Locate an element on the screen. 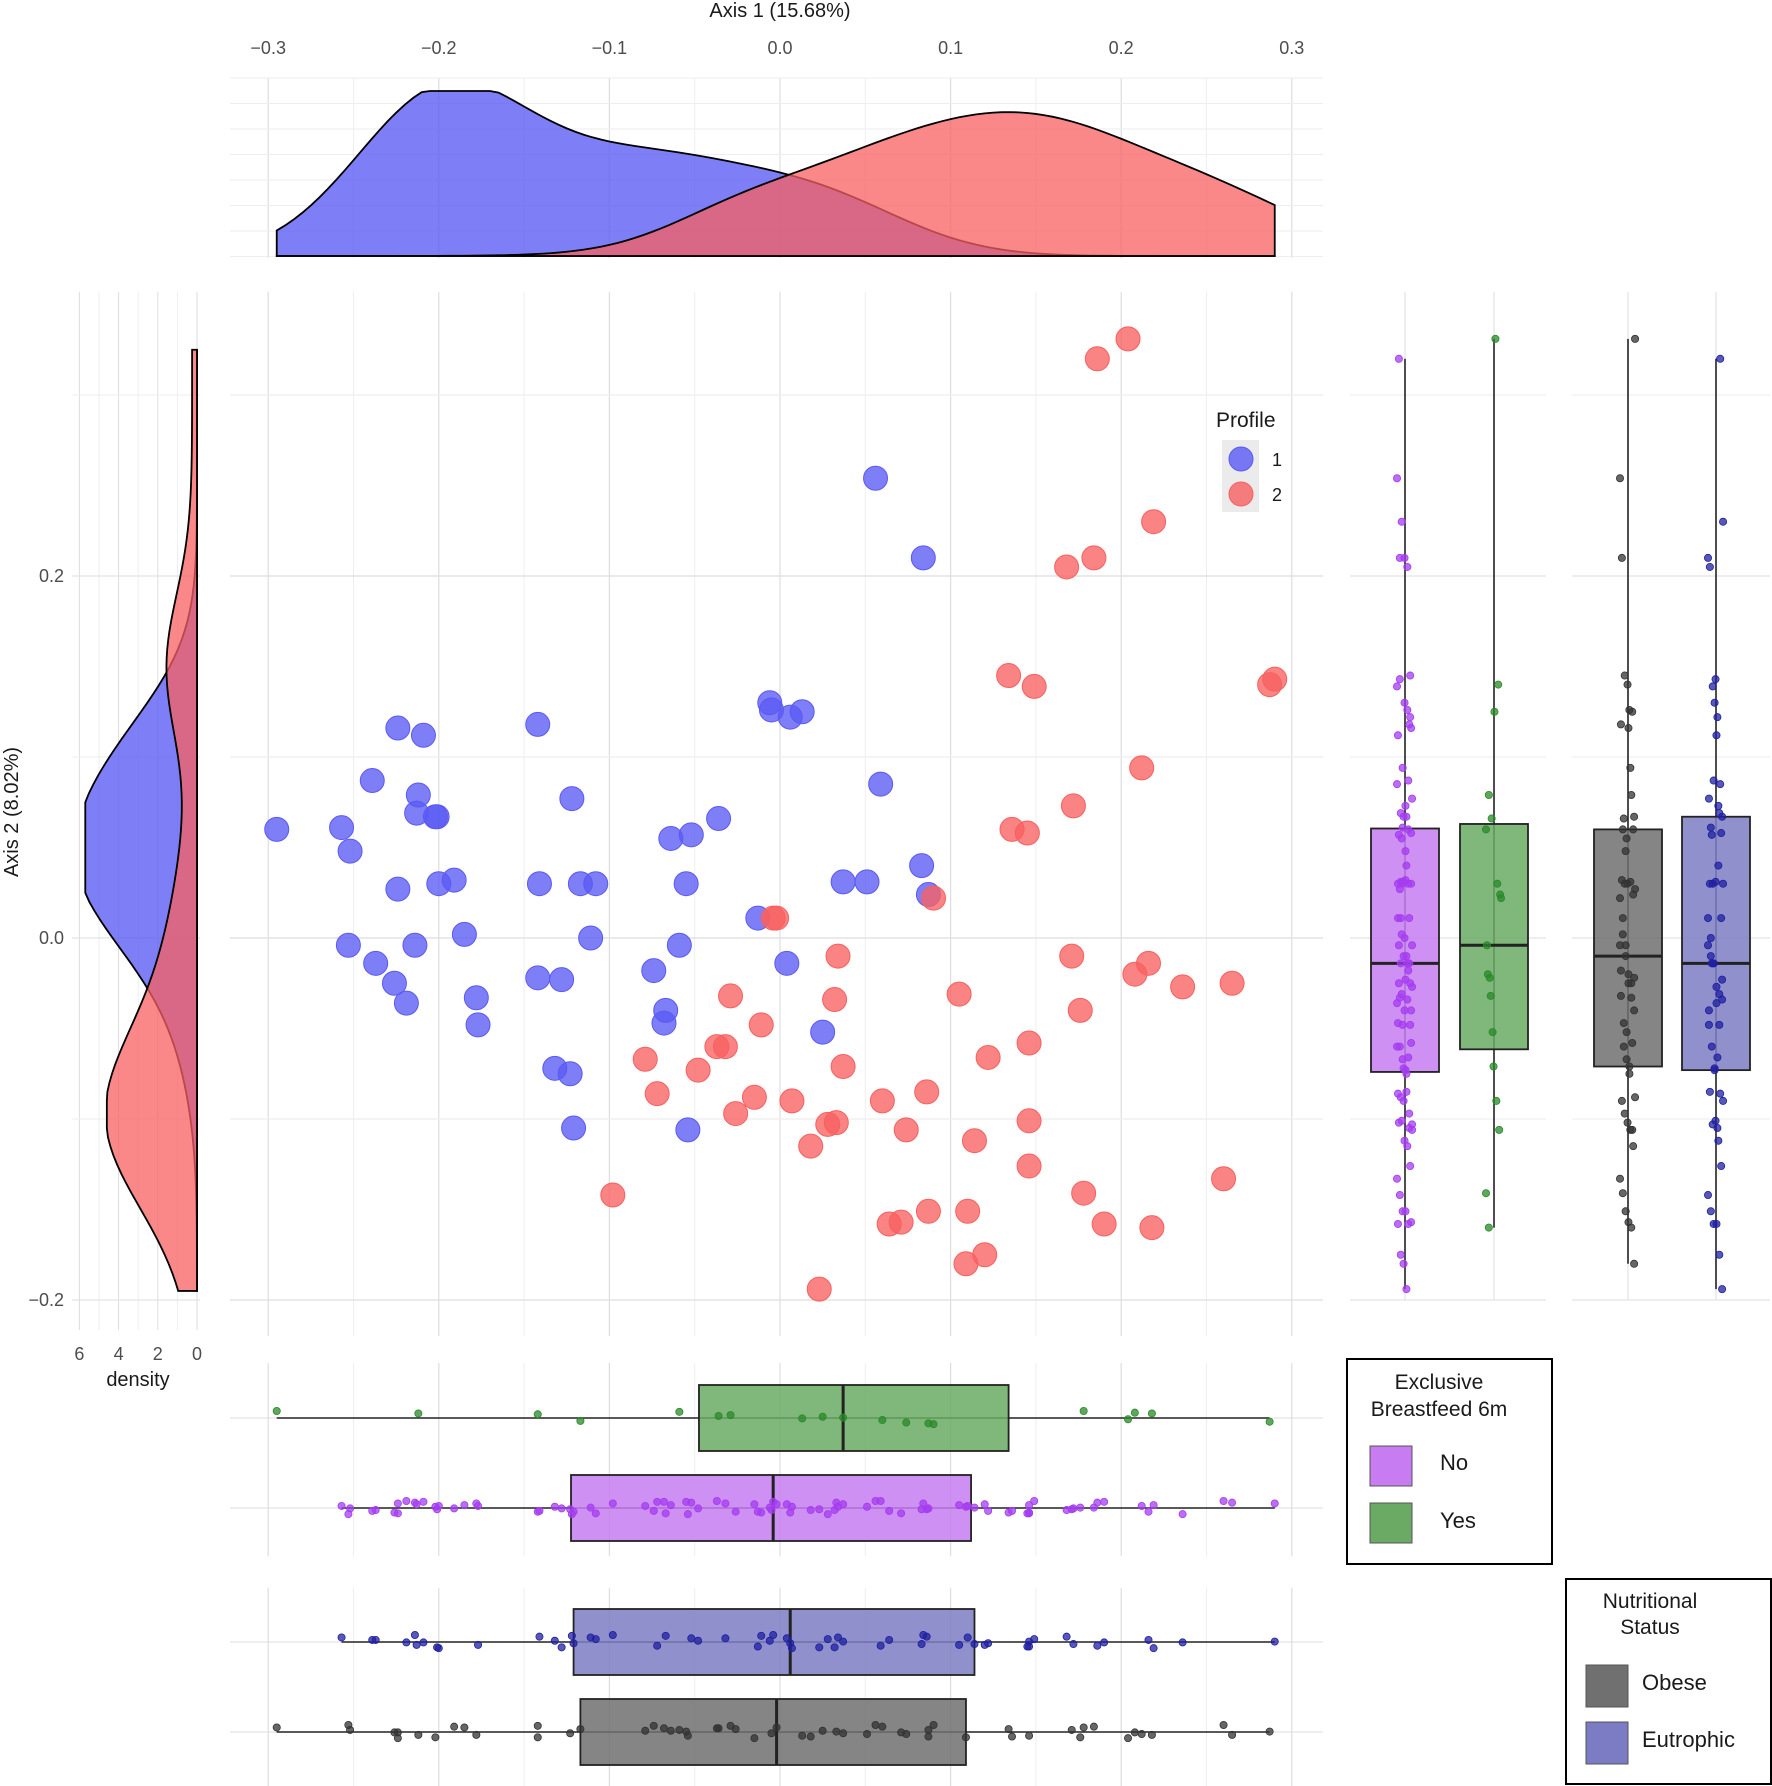 This screenshot has height=1786, width=1772. x-tick-label: 0.0 is located at coordinates (779, 48).